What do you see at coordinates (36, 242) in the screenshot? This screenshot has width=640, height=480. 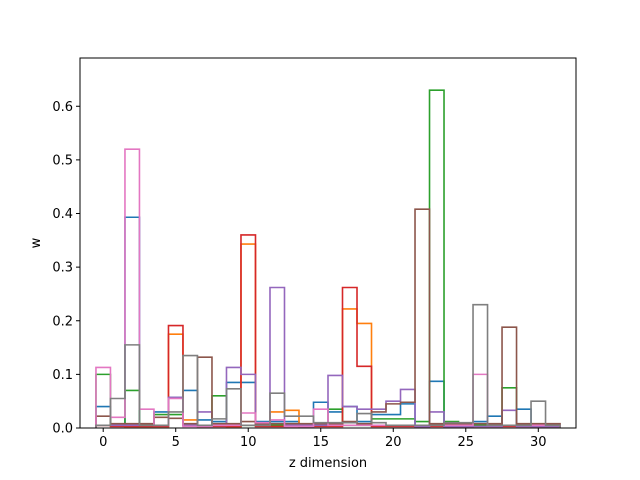 I see `y-axis-label: w` at bounding box center [36, 242].